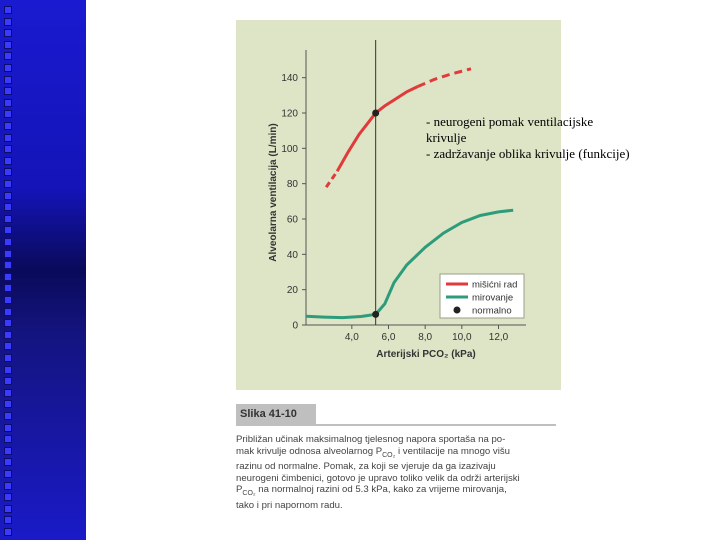 This screenshot has height=540, width=720. Describe the element at coordinates (289, 149) in the screenshot. I see `y-tick-label: 100` at that location.